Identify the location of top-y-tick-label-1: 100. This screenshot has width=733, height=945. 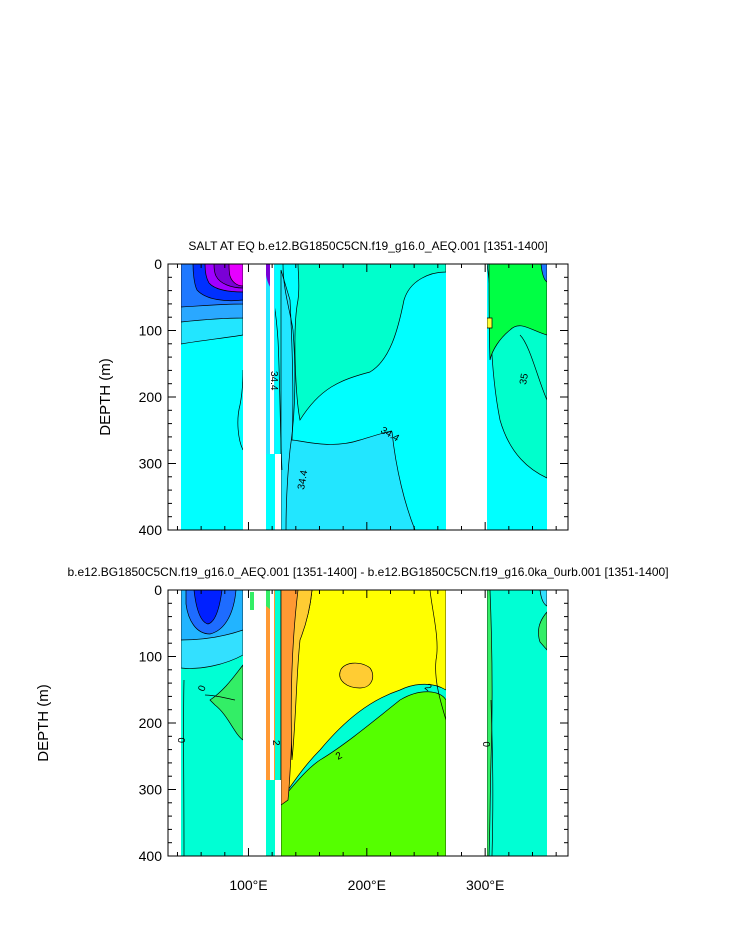
(151, 331).